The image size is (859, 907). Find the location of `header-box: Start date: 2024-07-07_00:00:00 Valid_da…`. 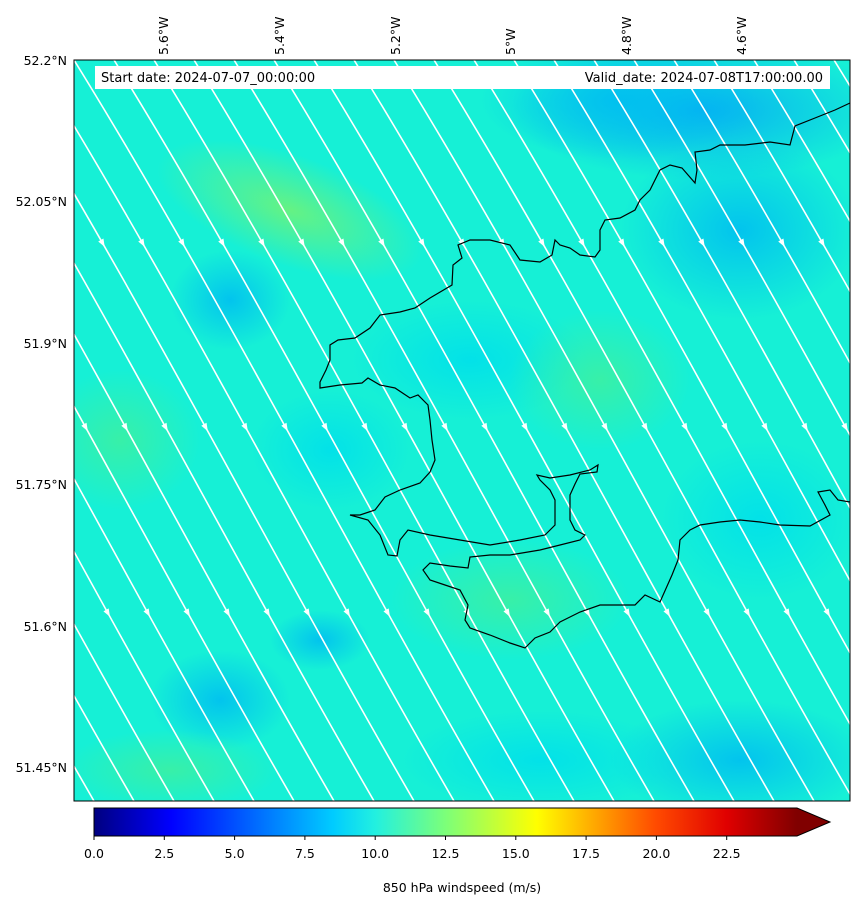

header-box: Start date: 2024-07-07_00:00:00 Valid_da… is located at coordinates (462, 77).